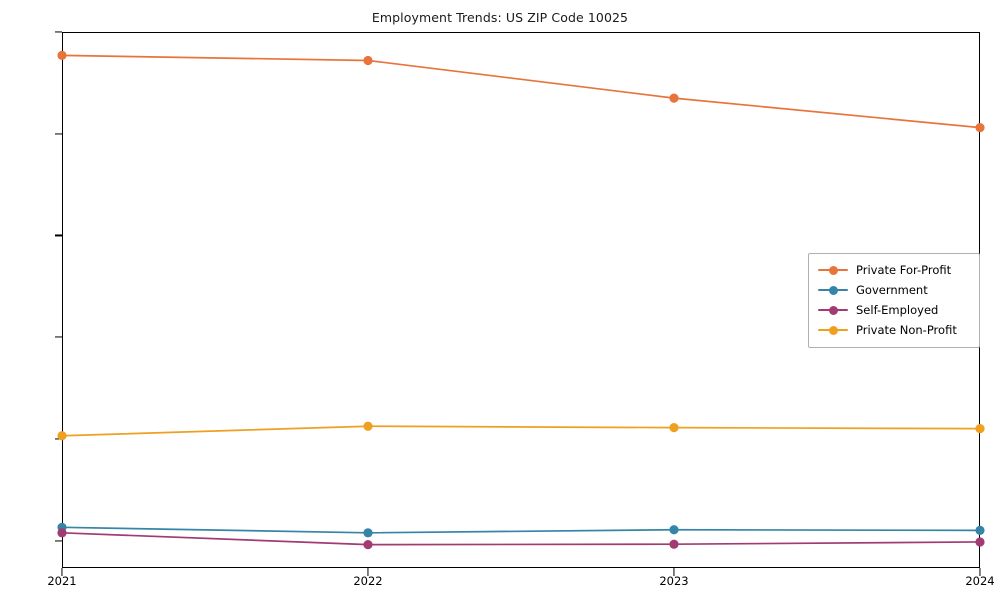 This screenshot has height=600, width=1000. What do you see at coordinates (500, 17) in the screenshot?
I see `chart-title: Employment Trends: US ZIP Code 10025` at bounding box center [500, 17].